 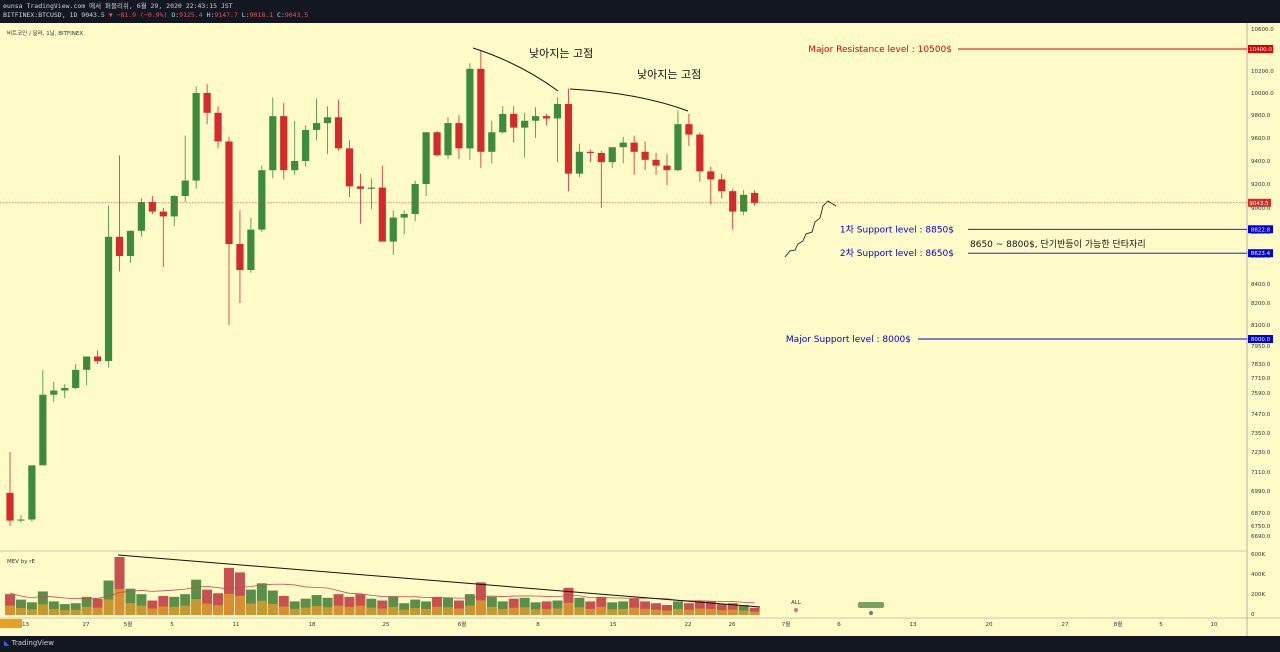 What do you see at coordinates (1261, 453) in the screenshot?
I see `y-tick-label: 7230.0` at bounding box center [1261, 453].